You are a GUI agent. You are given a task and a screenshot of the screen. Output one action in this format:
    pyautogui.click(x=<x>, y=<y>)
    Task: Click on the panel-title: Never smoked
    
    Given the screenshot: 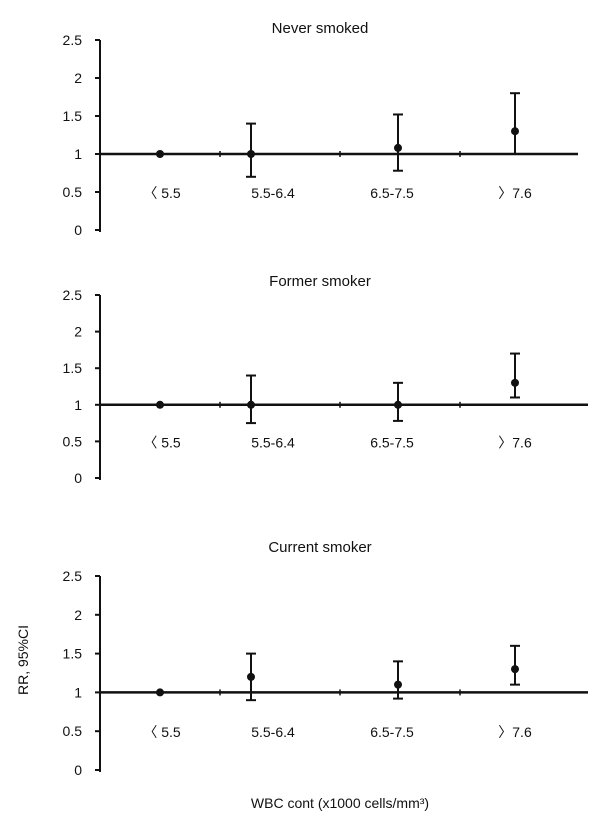 What is the action you would take?
    pyautogui.click(x=320, y=28)
    